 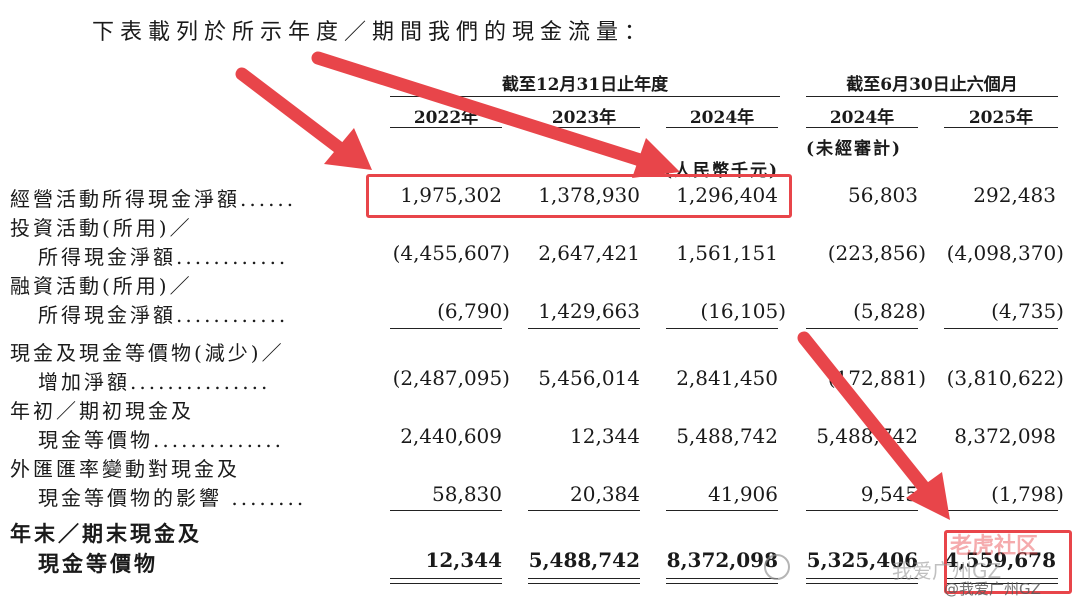 I want to click on row-label: 外匯匯率變動對現金及, so click(x=125, y=469).